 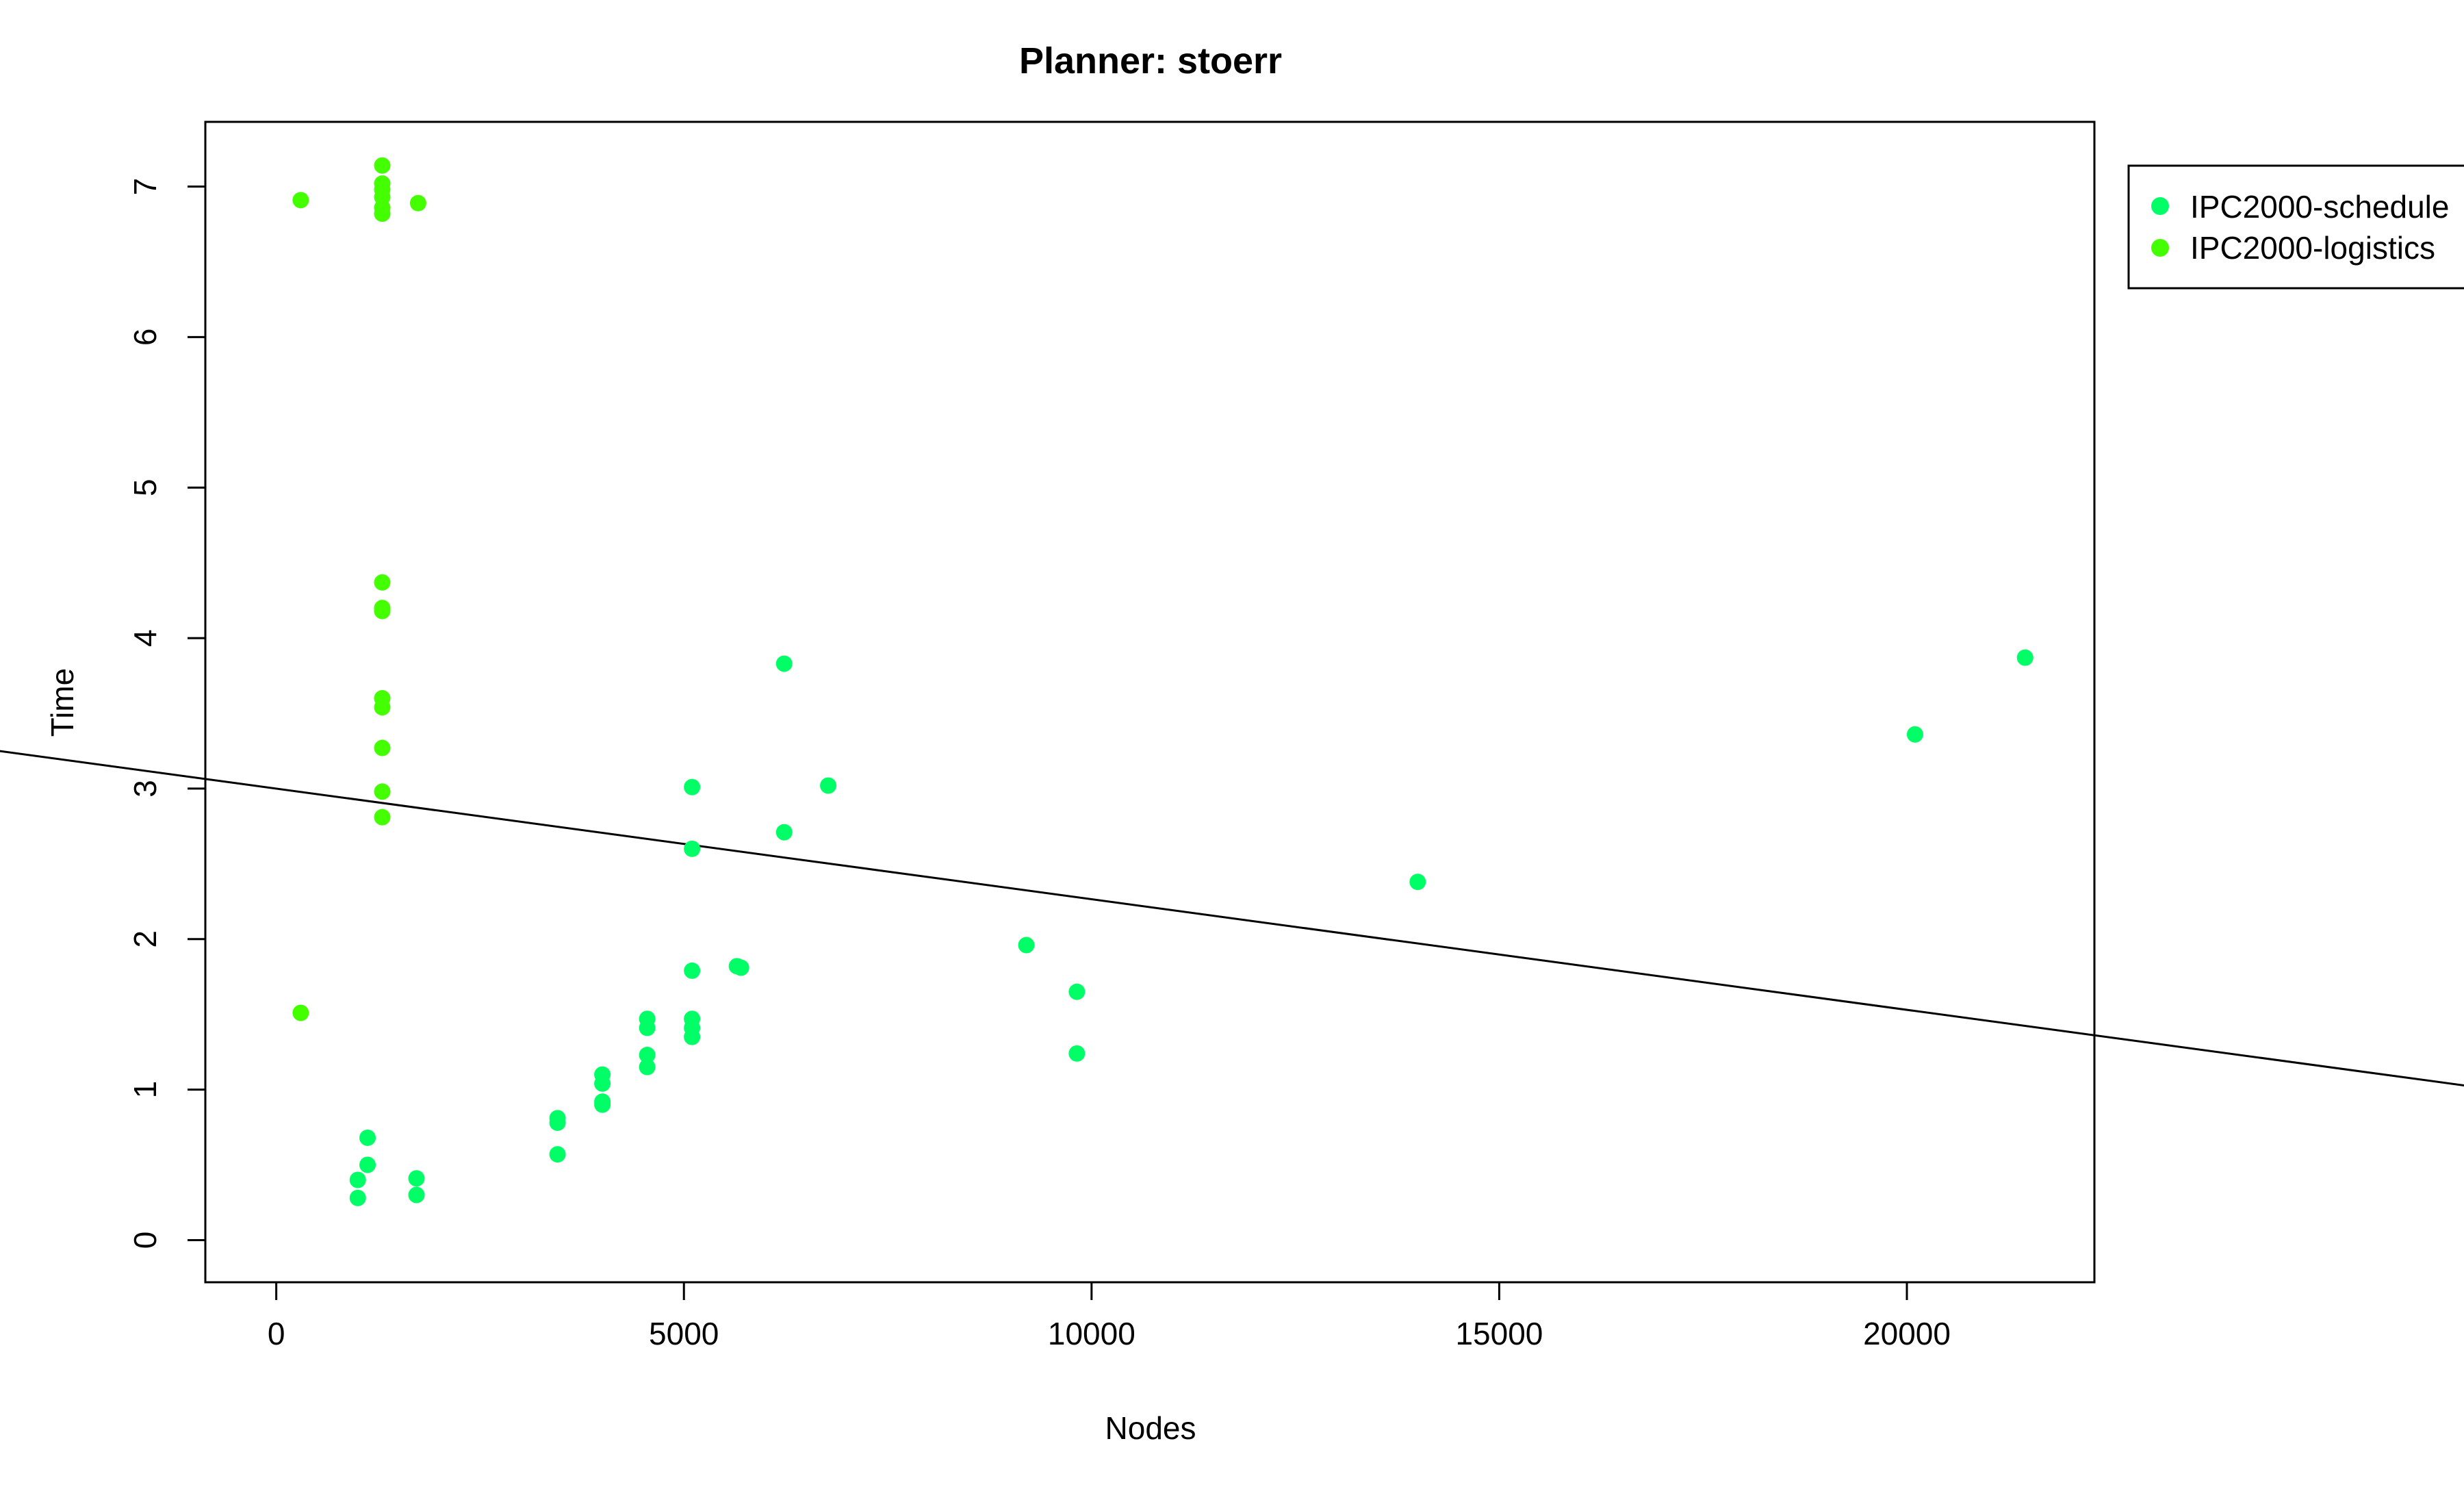 What do you see at coordinates (145, 939) in the screenshot?
I see `y-tick-label: 2` at bounding box center [145, 939].